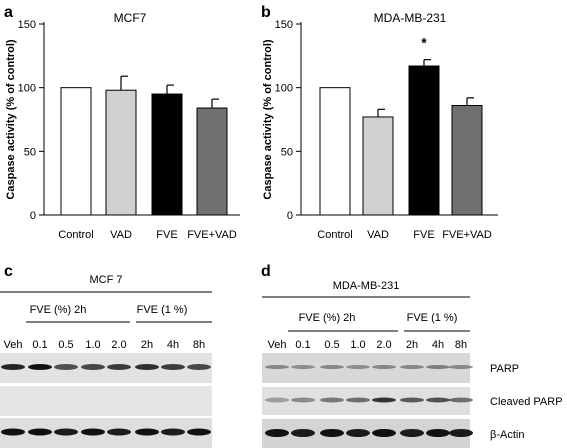  What do you see at coordinates (378, 235) in the screenshot?
I see `mda-x-tick-label: VAD` at bounding box center [378, 235].